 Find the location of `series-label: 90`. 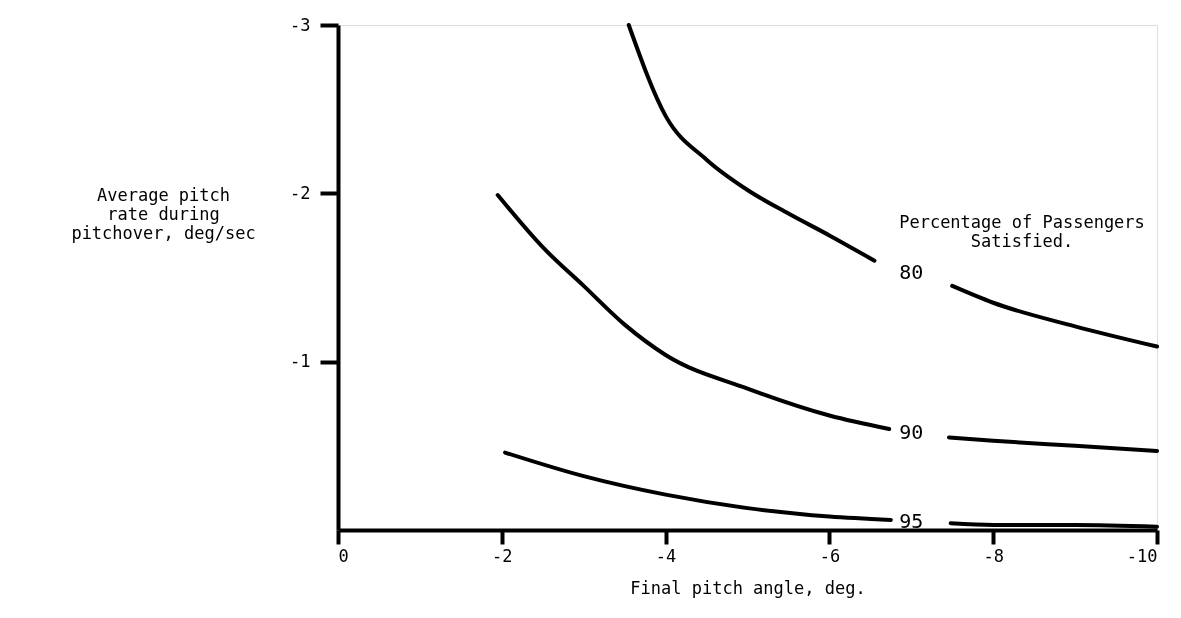

series-label: 90 is located at coordinates (911, 432).